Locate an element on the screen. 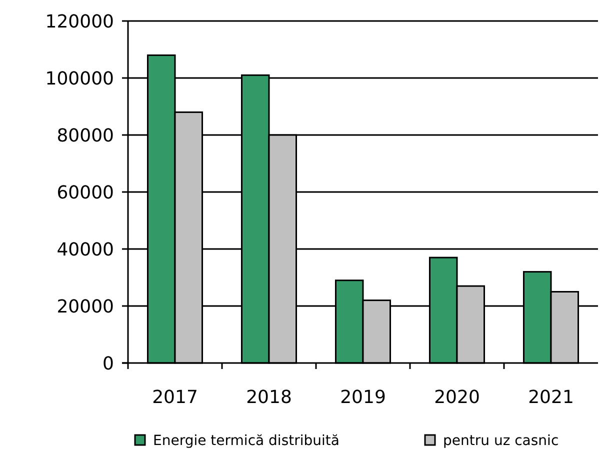  y-tick-label: 40000 is located at coordinates (85, 249).